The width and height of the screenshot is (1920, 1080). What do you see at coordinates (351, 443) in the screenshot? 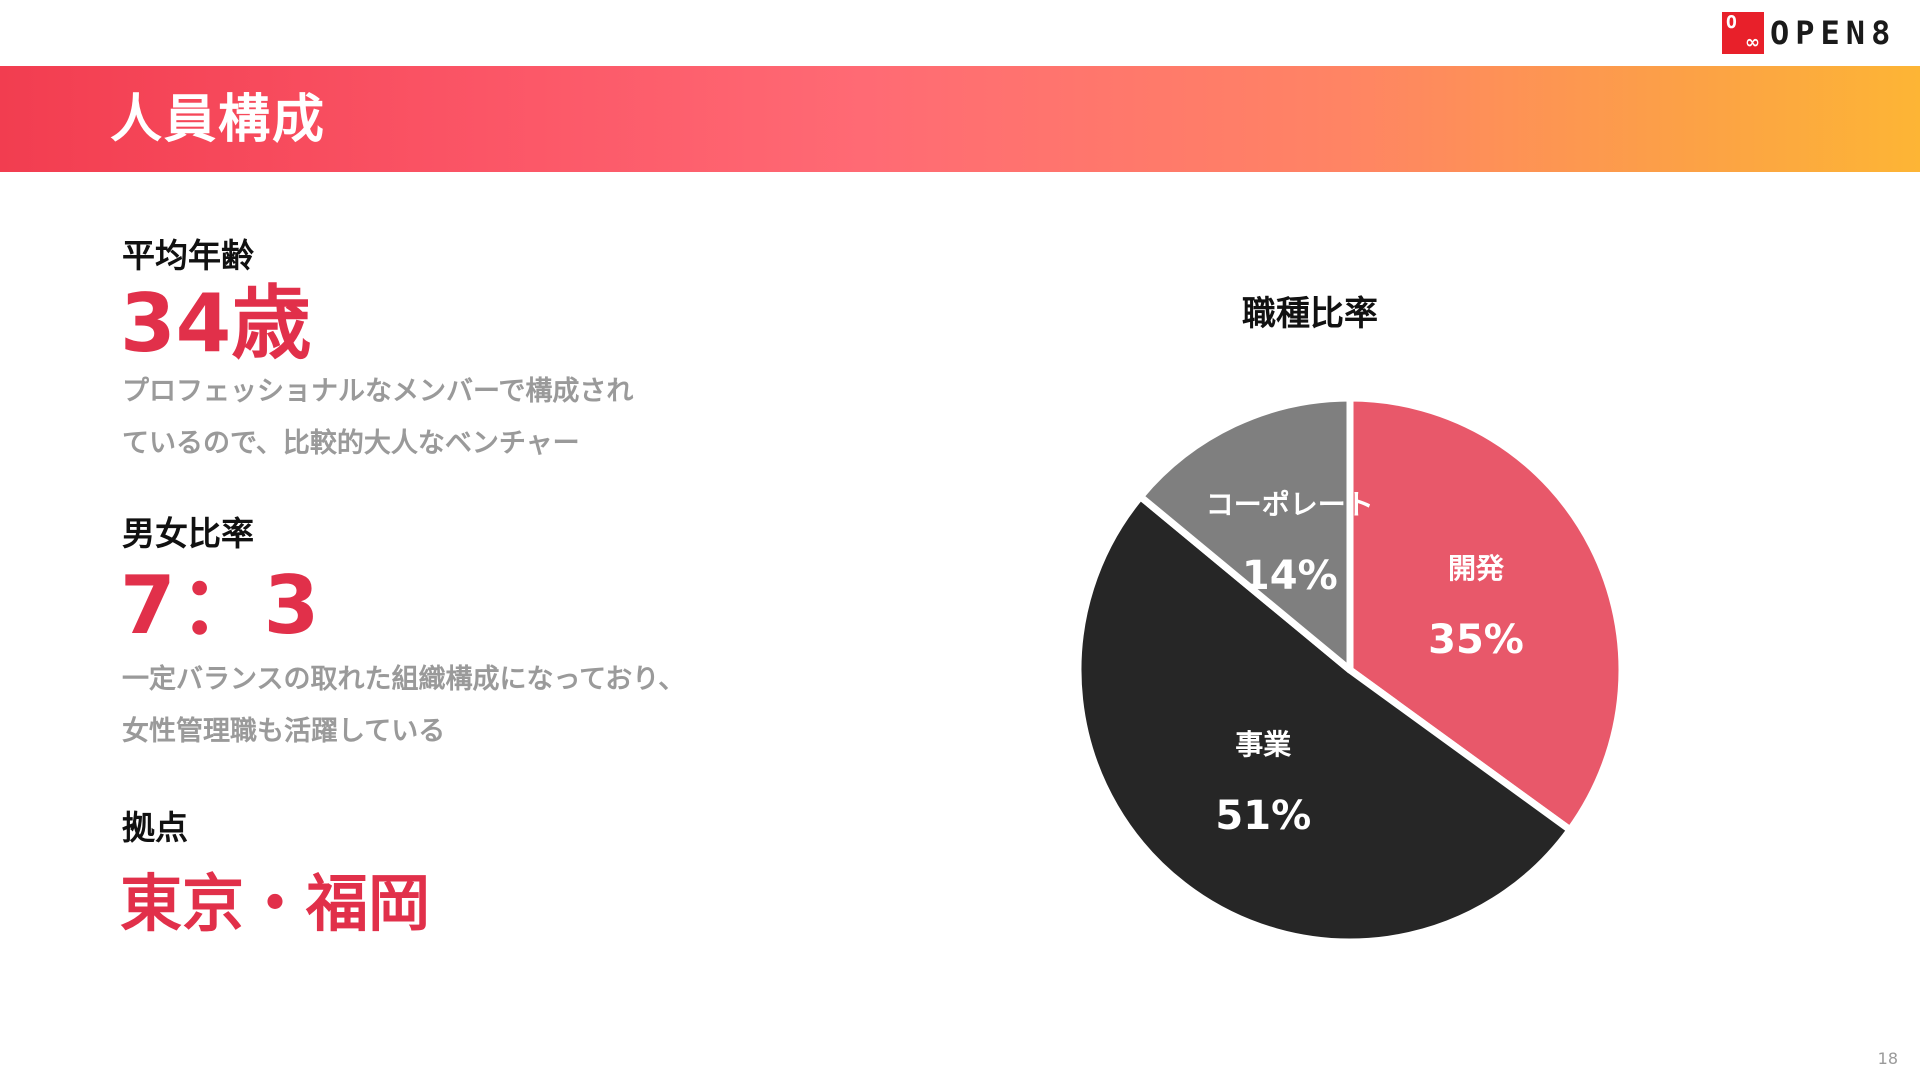
I see `average-age-description-line: ているので、比較的大人なベンチャー` at bounding box center [351, 443].